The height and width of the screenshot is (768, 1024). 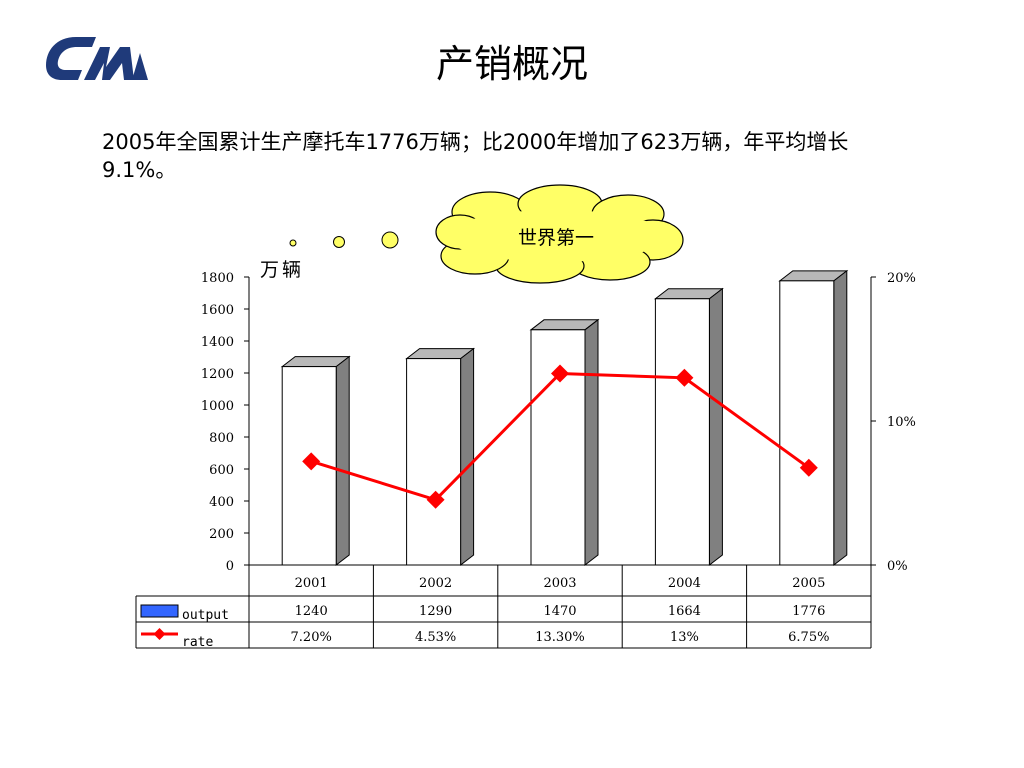 What do you see at coordinates (808, 611) in the screenshot?
I see `output-value-label: 1776` at bounding box center [808, 611].